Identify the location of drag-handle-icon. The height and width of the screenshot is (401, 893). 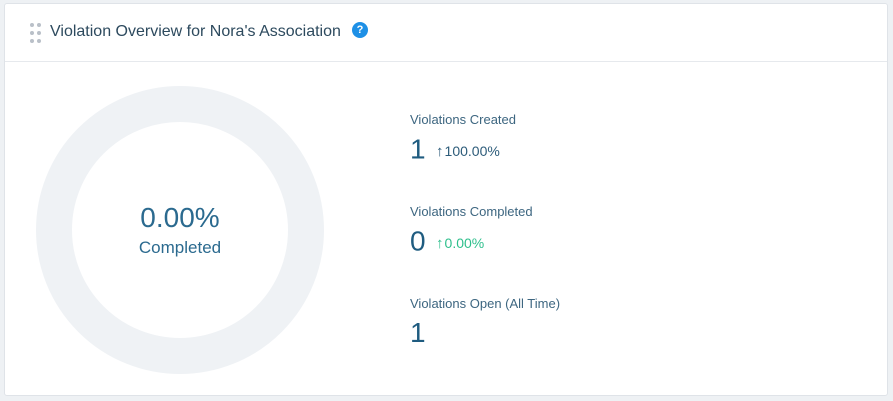
(36, 33).